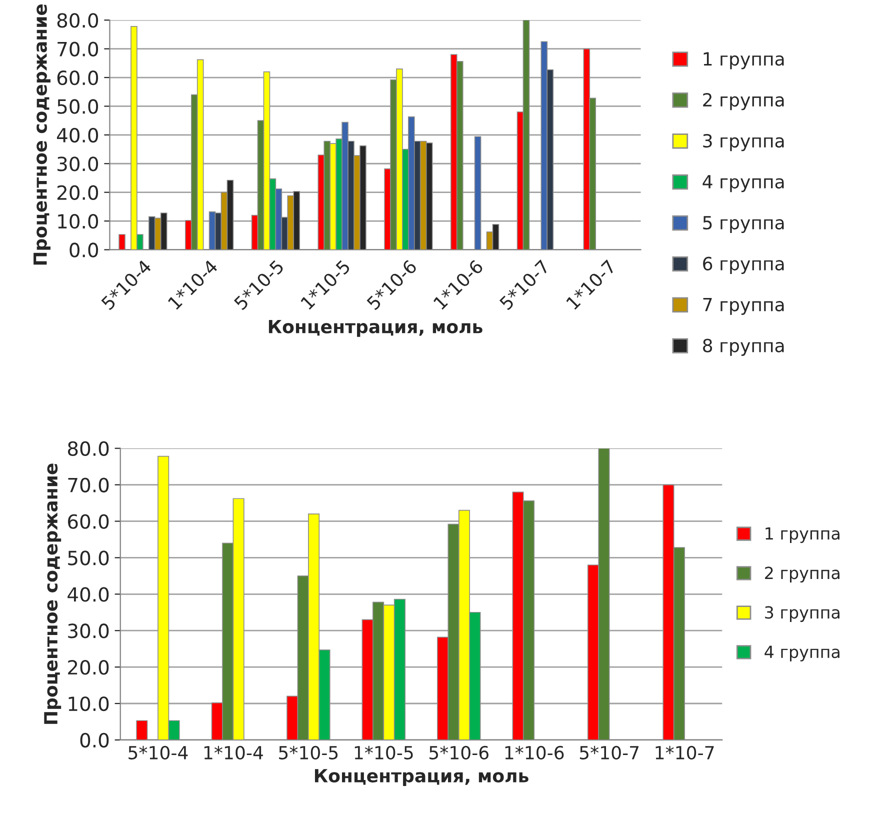 The image size is (885, 838). What do you see at coordinates (383, 753) in the screenshot?
I see `x-tick-label: 1*10-5` at bounding box center [383, 753].